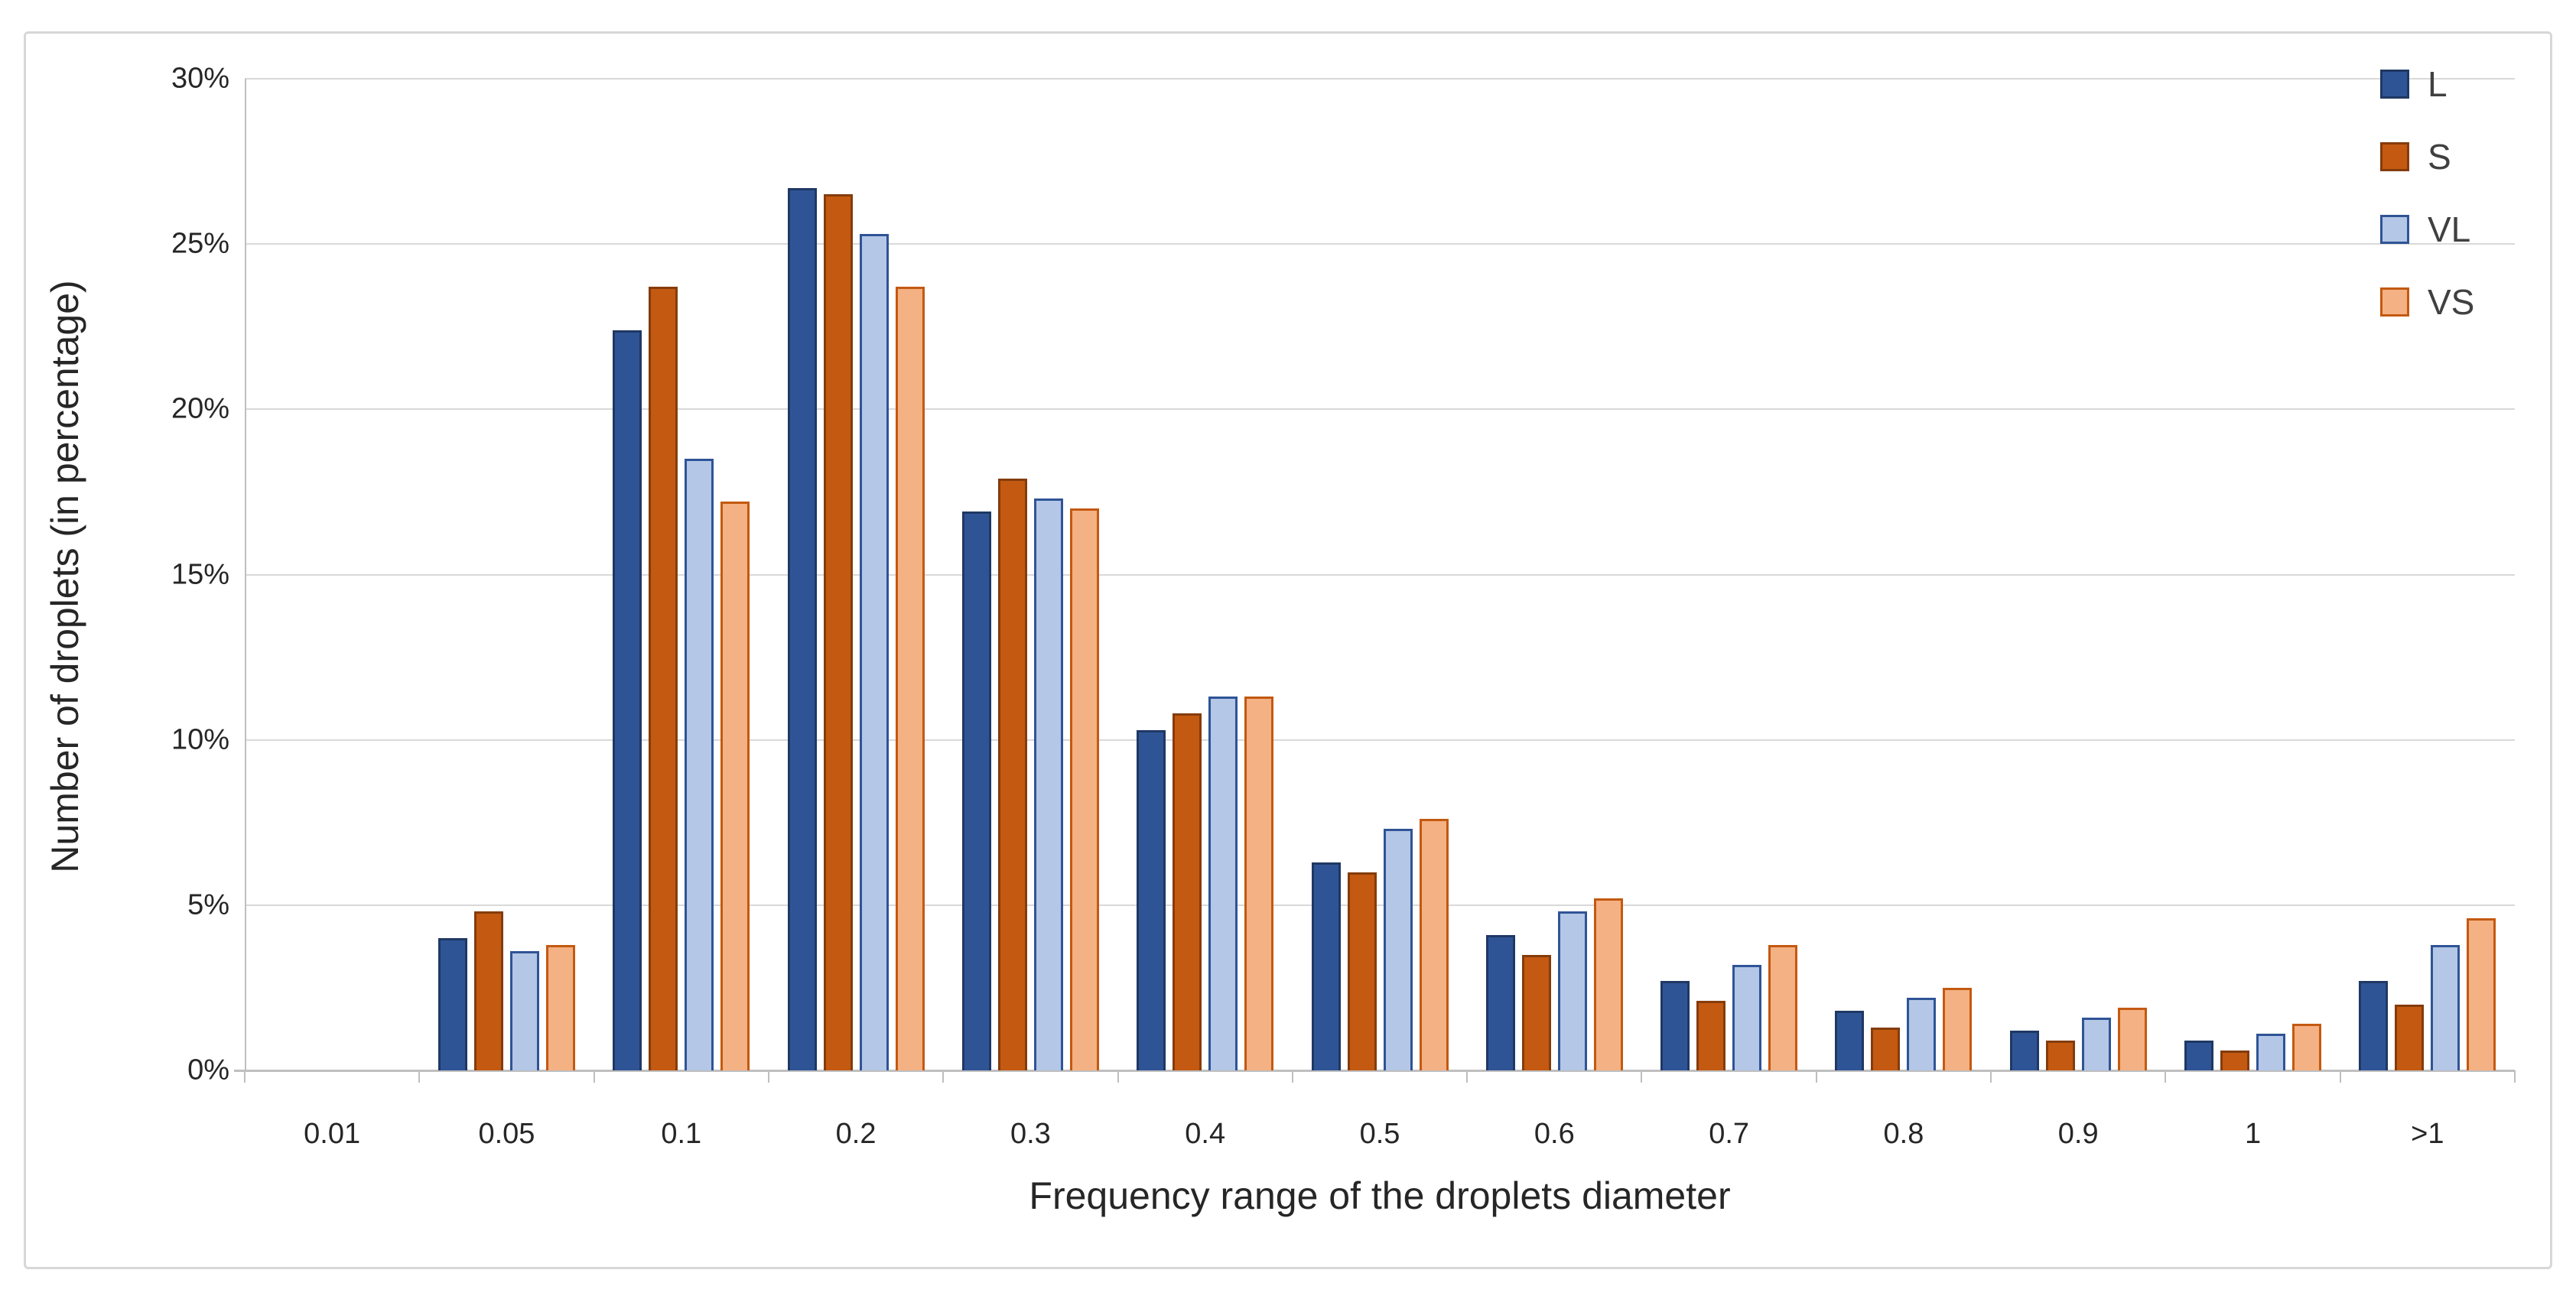 This screenshot has width=2576, height=1299. What do you see at coordinates (1572, 990) in the screenshot?
I see `bar-VL-0.6` at bounding box center [1572, 990].